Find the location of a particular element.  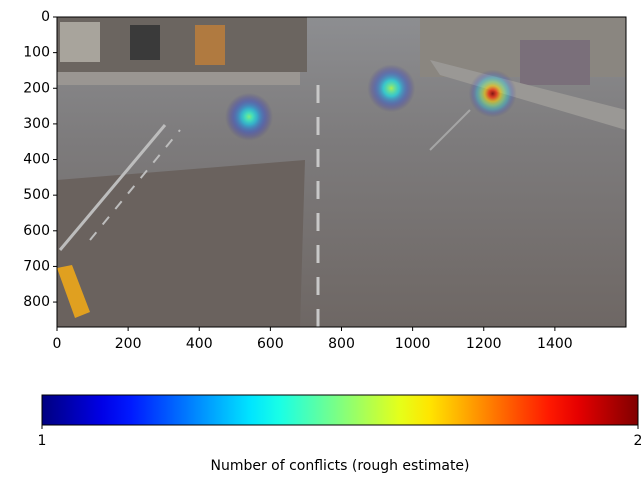

heat-spots is located at coordinates (371, 102).